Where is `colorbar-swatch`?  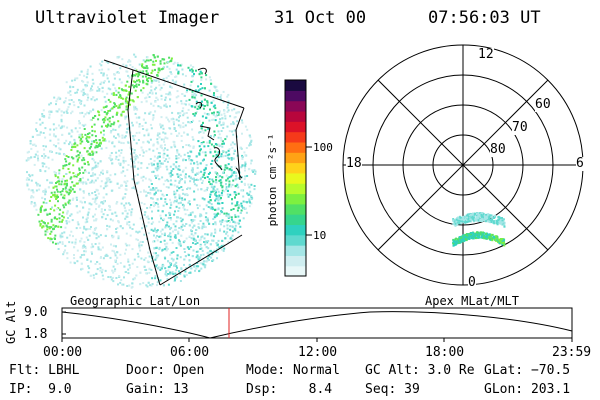 colorbar-swatch is located at coordinates (295, 209).